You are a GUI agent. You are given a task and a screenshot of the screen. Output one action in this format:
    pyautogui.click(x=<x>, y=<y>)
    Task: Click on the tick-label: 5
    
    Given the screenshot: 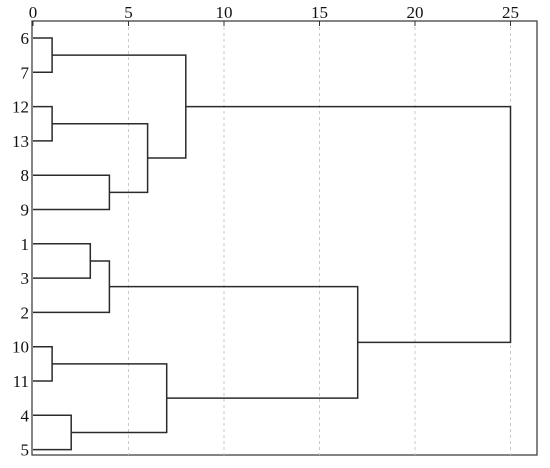 What is the action you would take?
    pyautogui.click(x=128, y=12)
    